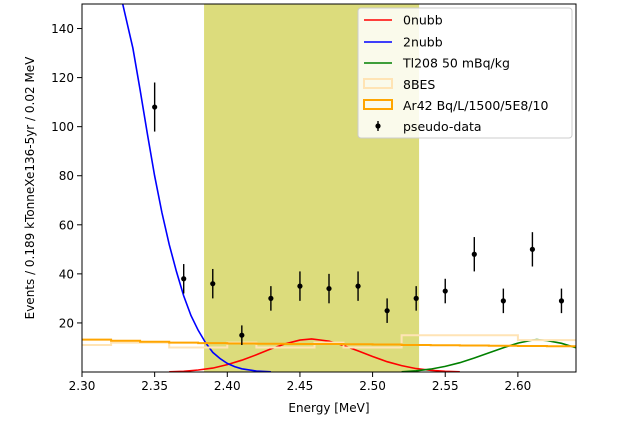 This screenshot has width=640, height=424. Describe the element at coordinates (66, 323) in the screenshot. I see `y-tick-label: 20` at that location.